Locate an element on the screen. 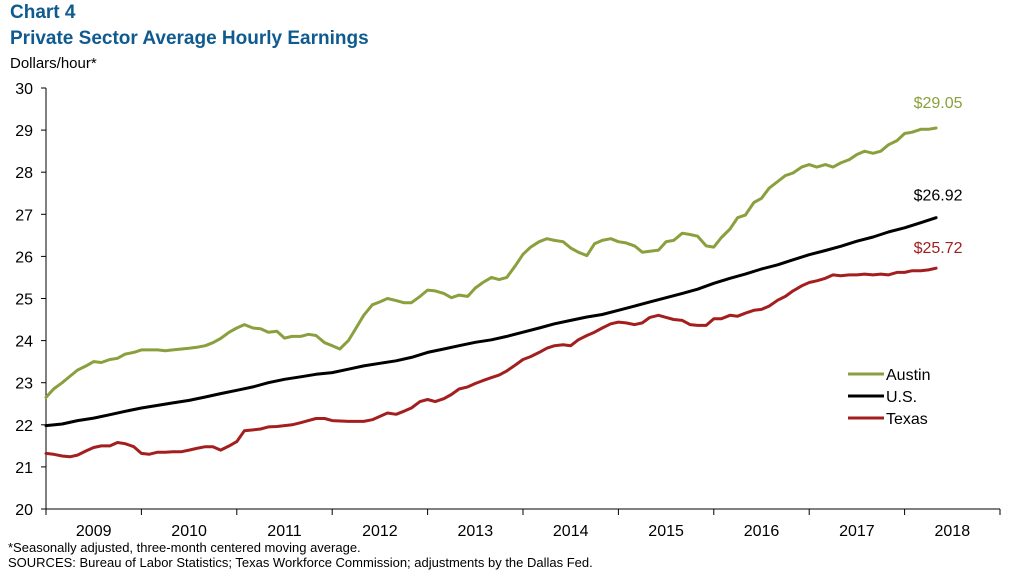 This screenshot has height=585, width=1025. x-tick-label: 2010 is located at coordinates (189, 531).